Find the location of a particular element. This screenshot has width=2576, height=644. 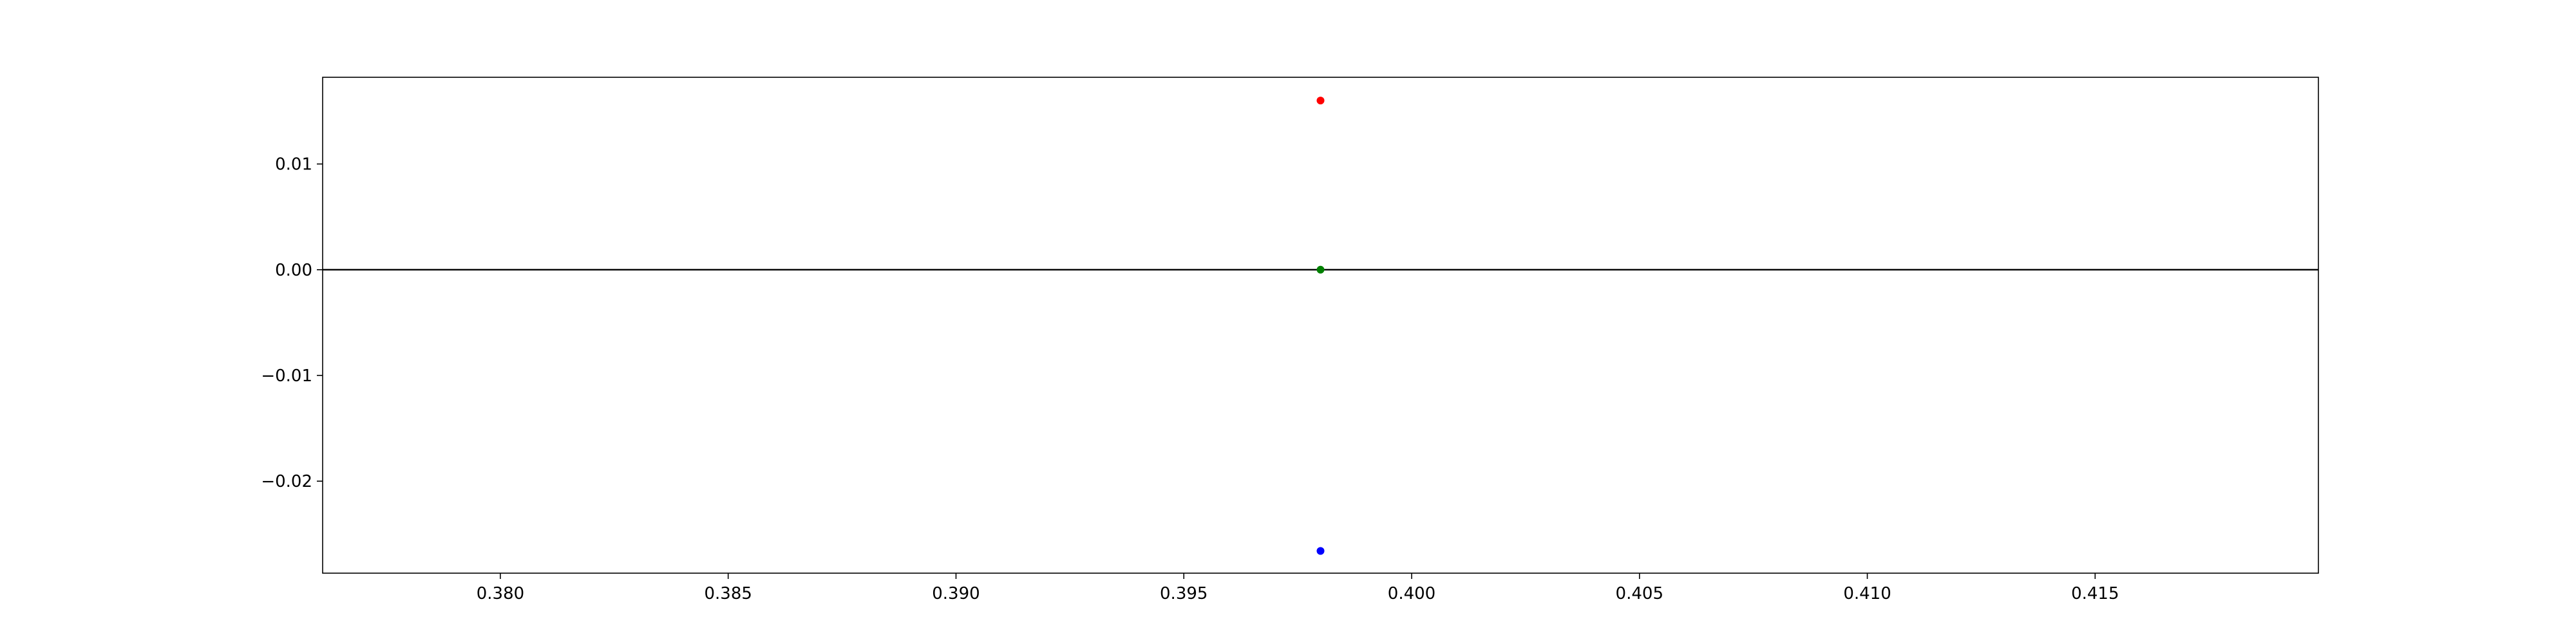

x-axis-ticks: 0.380 0.385 0.390 0.395 0.400 0.405 0.410 0.415 is located at coordinates (1298, 588).